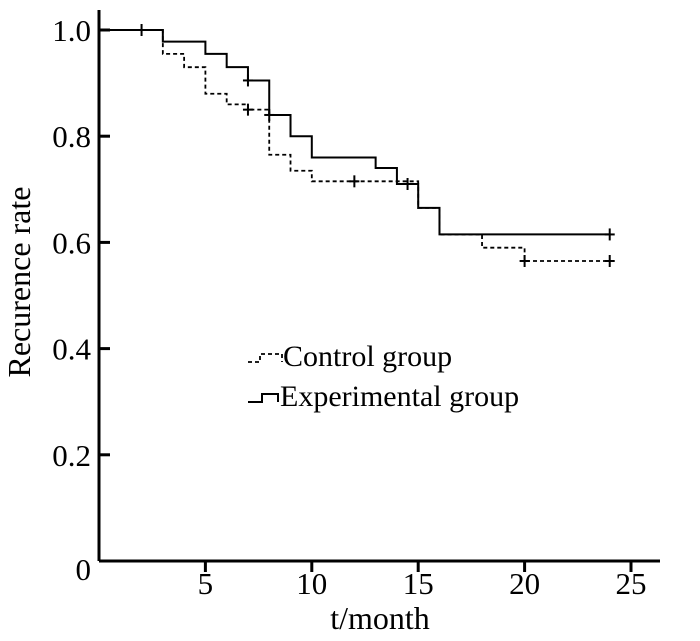 This screenshot has height=641, width=700. I want to click on y-tick-label-0.8: 0.8, so click(71, 136).